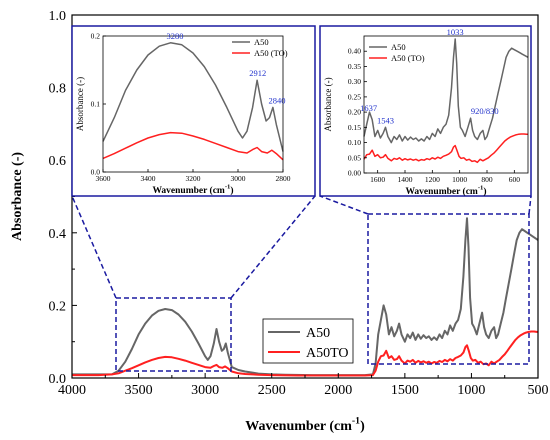 This screenshot has width=550, height=440. I want to click on inset-right-y-axis-label: Absorbance (-), so click(328, 104).